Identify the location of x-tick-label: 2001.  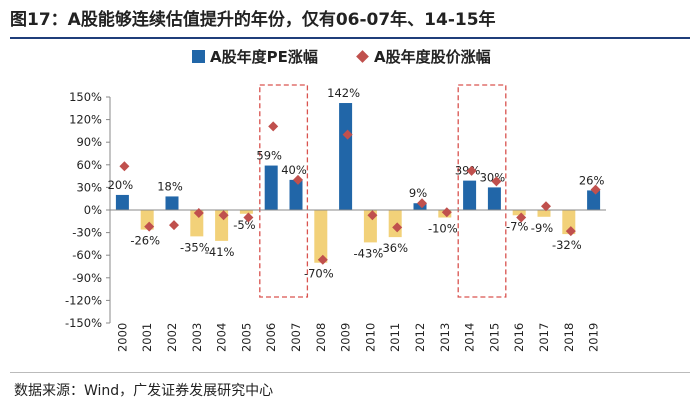
(147, 337).